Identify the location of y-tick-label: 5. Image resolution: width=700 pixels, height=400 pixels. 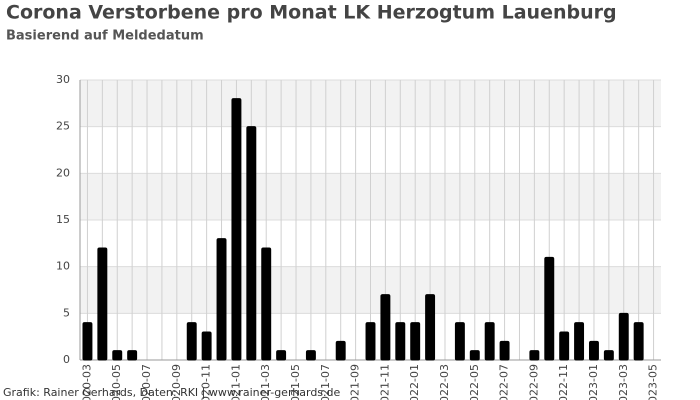
(66, 312).